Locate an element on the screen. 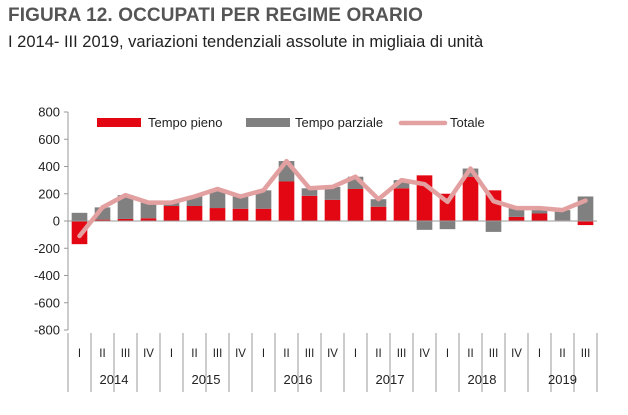  y-tick-label: 200 is located at coordinates (49, 193).